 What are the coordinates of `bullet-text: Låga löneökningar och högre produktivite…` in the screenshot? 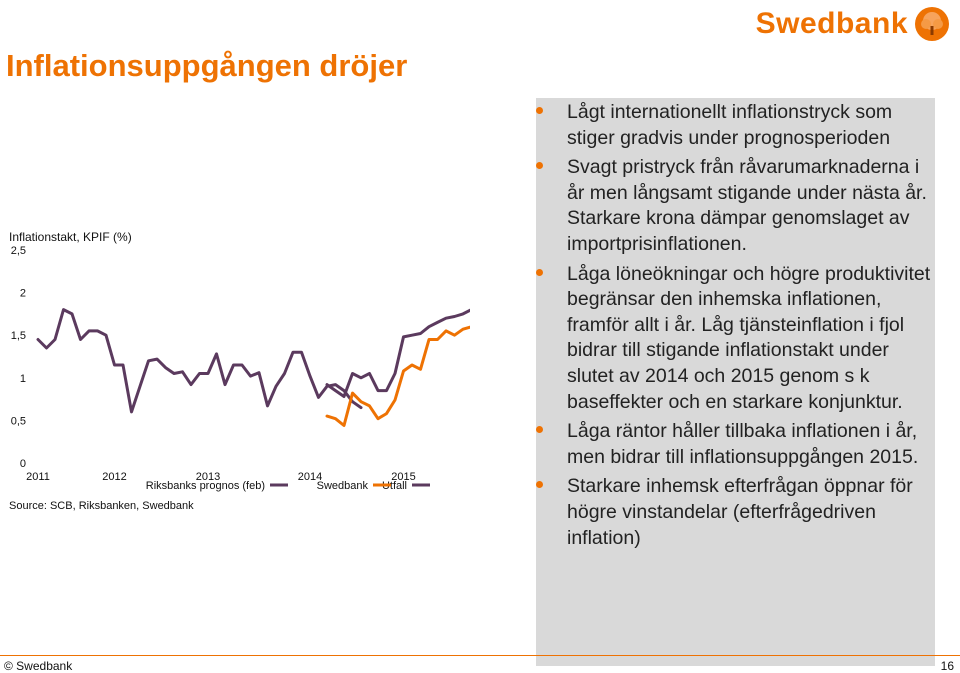 It's located at (749, 337).